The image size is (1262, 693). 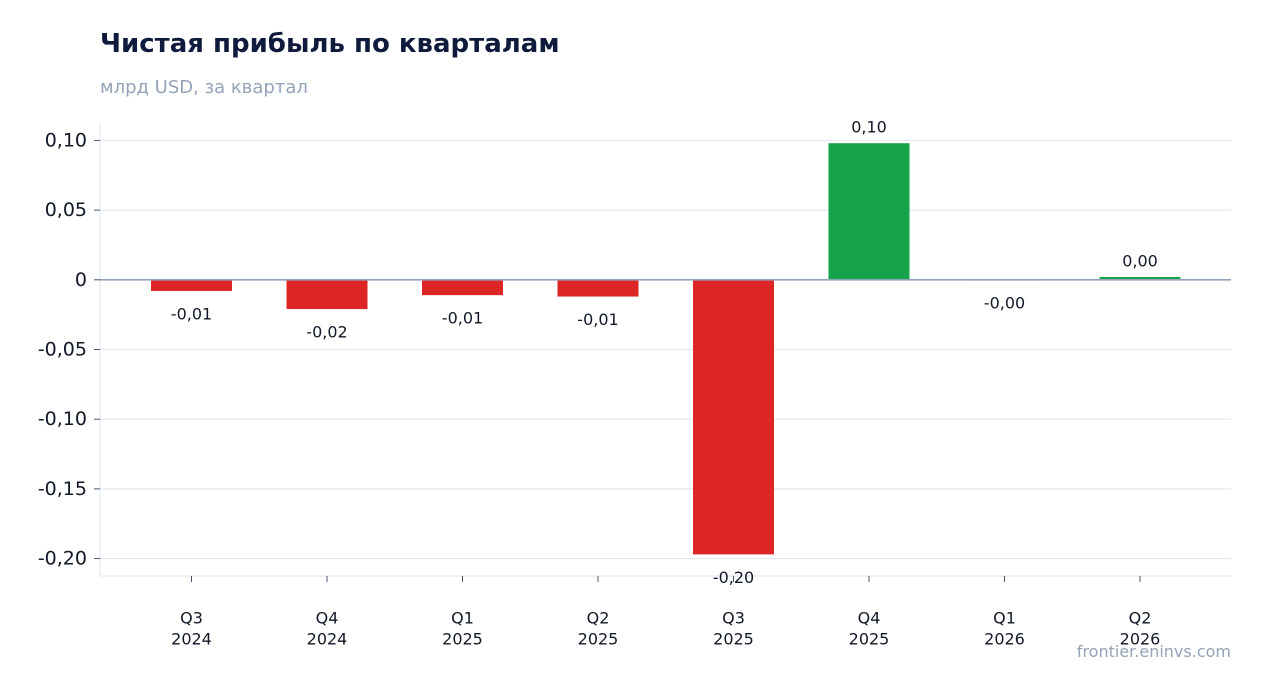 What do you see at coordinates (62, 419) in the screenshot?
I see `y-tick-label: -0,10` at bounding box center [62, 419].